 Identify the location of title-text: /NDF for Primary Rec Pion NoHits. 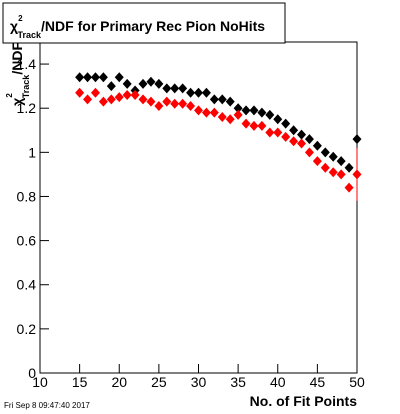
(153, 26).